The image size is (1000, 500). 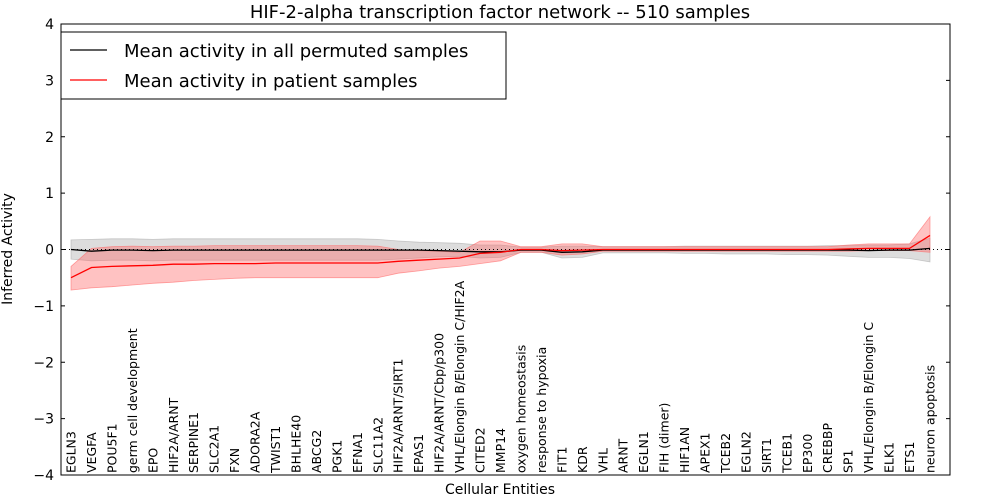 I want to click on category-label: PGK1, so click(x=336, y=456).